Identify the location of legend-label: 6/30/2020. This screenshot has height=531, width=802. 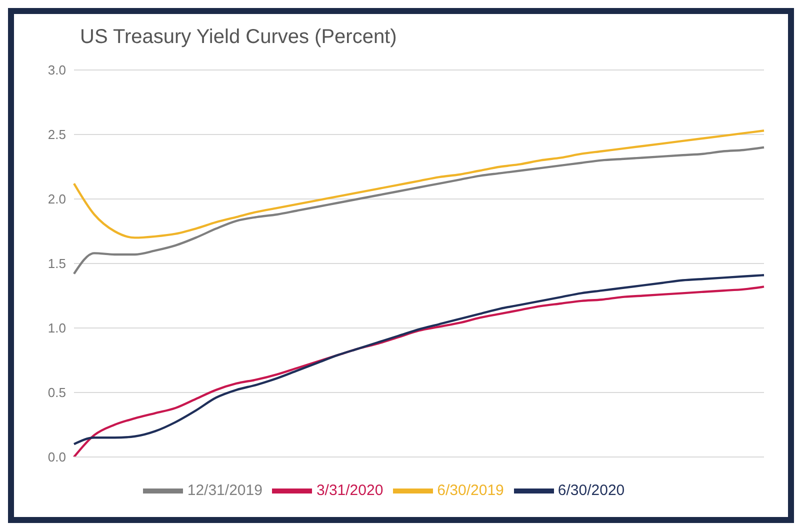
(591, 490).